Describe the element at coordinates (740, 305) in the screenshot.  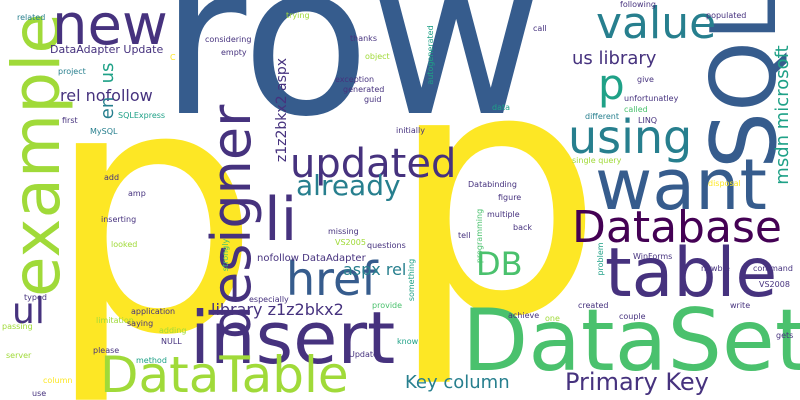
I see `word-write: write` at that location.